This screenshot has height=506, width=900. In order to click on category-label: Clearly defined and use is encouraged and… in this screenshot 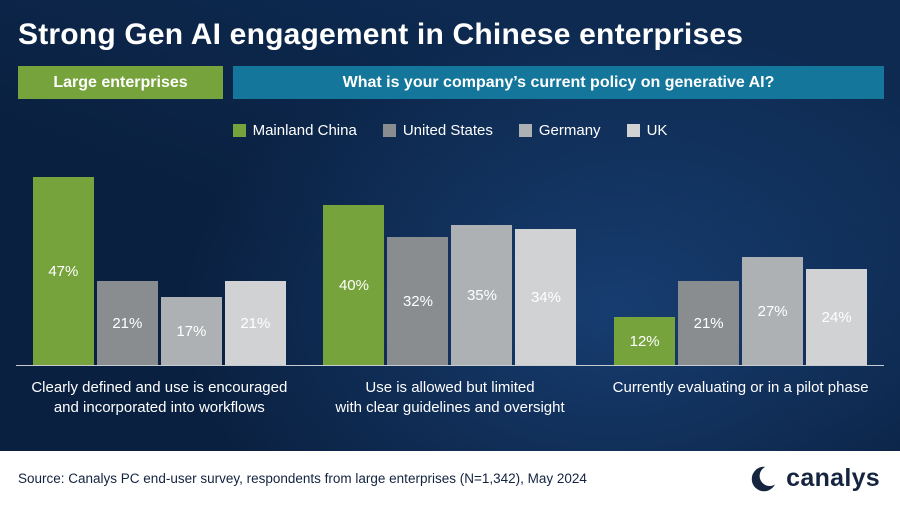, I will do `click(159, 398)`.